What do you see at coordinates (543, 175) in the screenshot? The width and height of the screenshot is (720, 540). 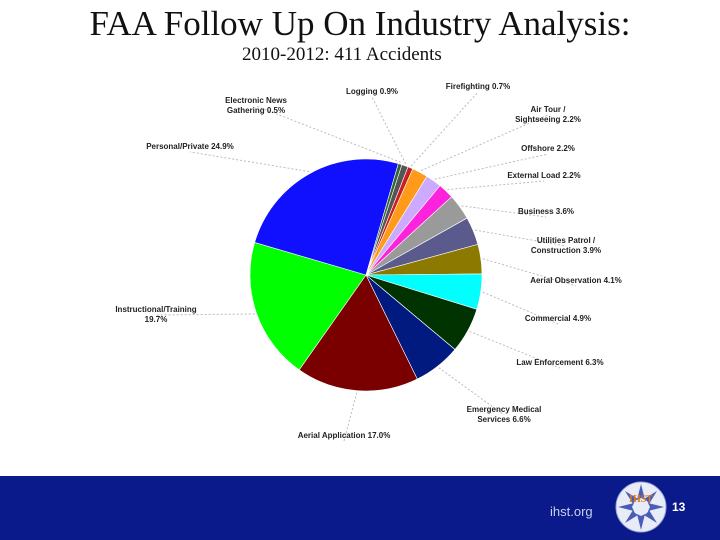 I see `slice-label: External Load 2.2%` at bounding box center [543, 175].